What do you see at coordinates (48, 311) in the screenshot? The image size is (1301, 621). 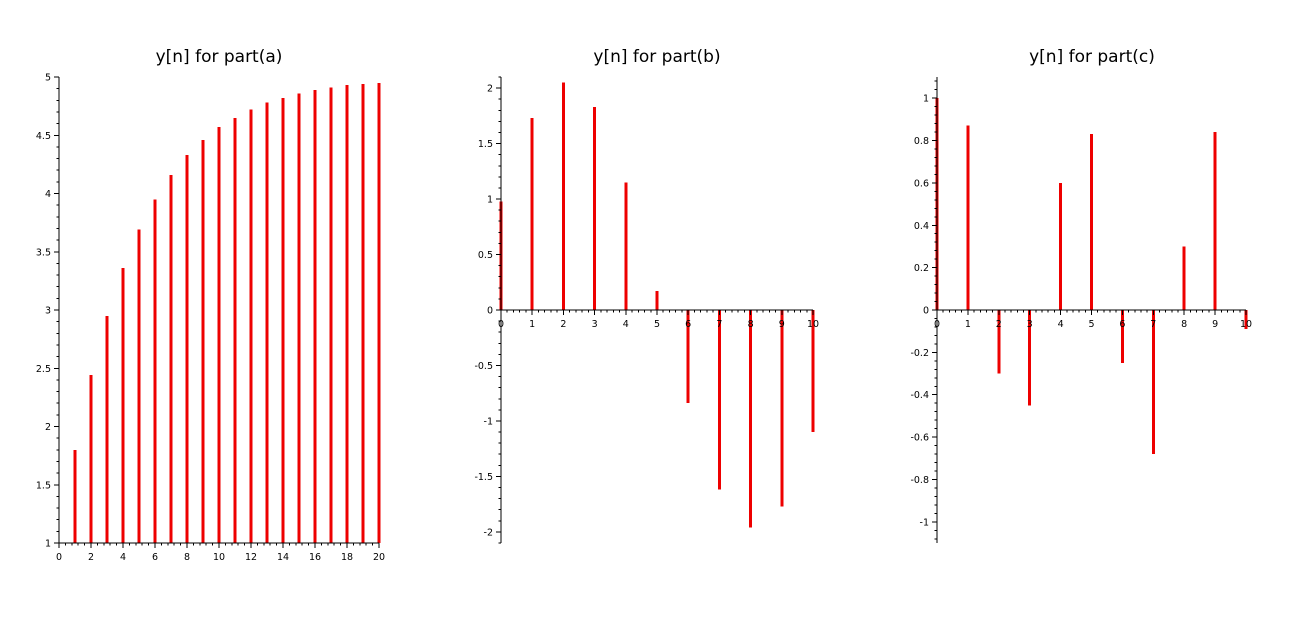 I see `y-tick-label: 3` at bounding box center [48, 311].